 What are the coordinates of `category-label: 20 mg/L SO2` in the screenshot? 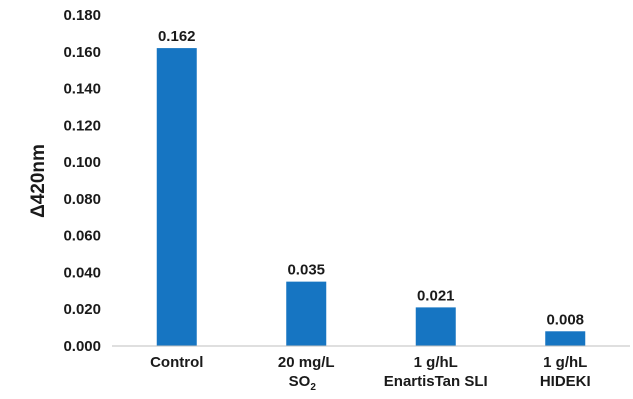 It's located at (306, 373).